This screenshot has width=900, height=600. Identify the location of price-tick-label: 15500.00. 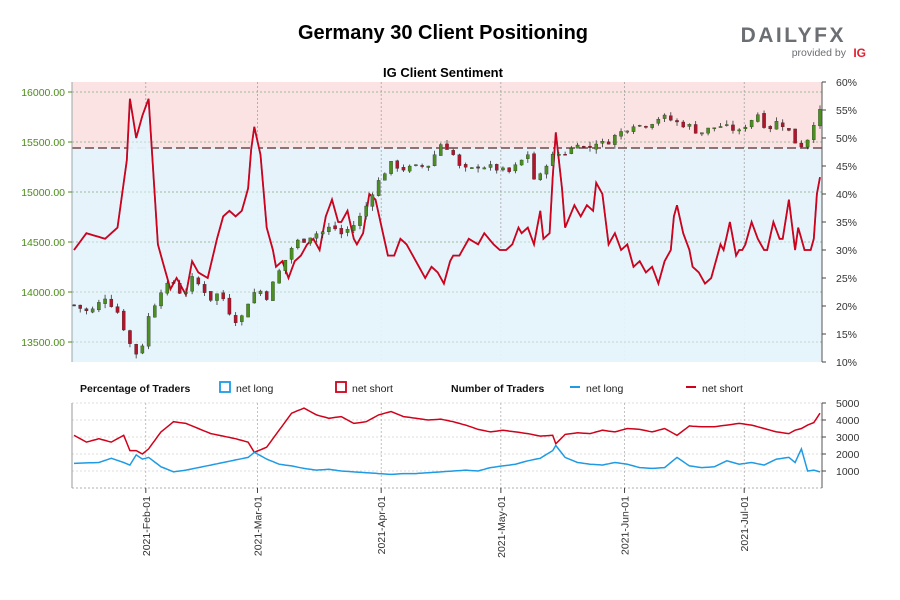
(43, 143).